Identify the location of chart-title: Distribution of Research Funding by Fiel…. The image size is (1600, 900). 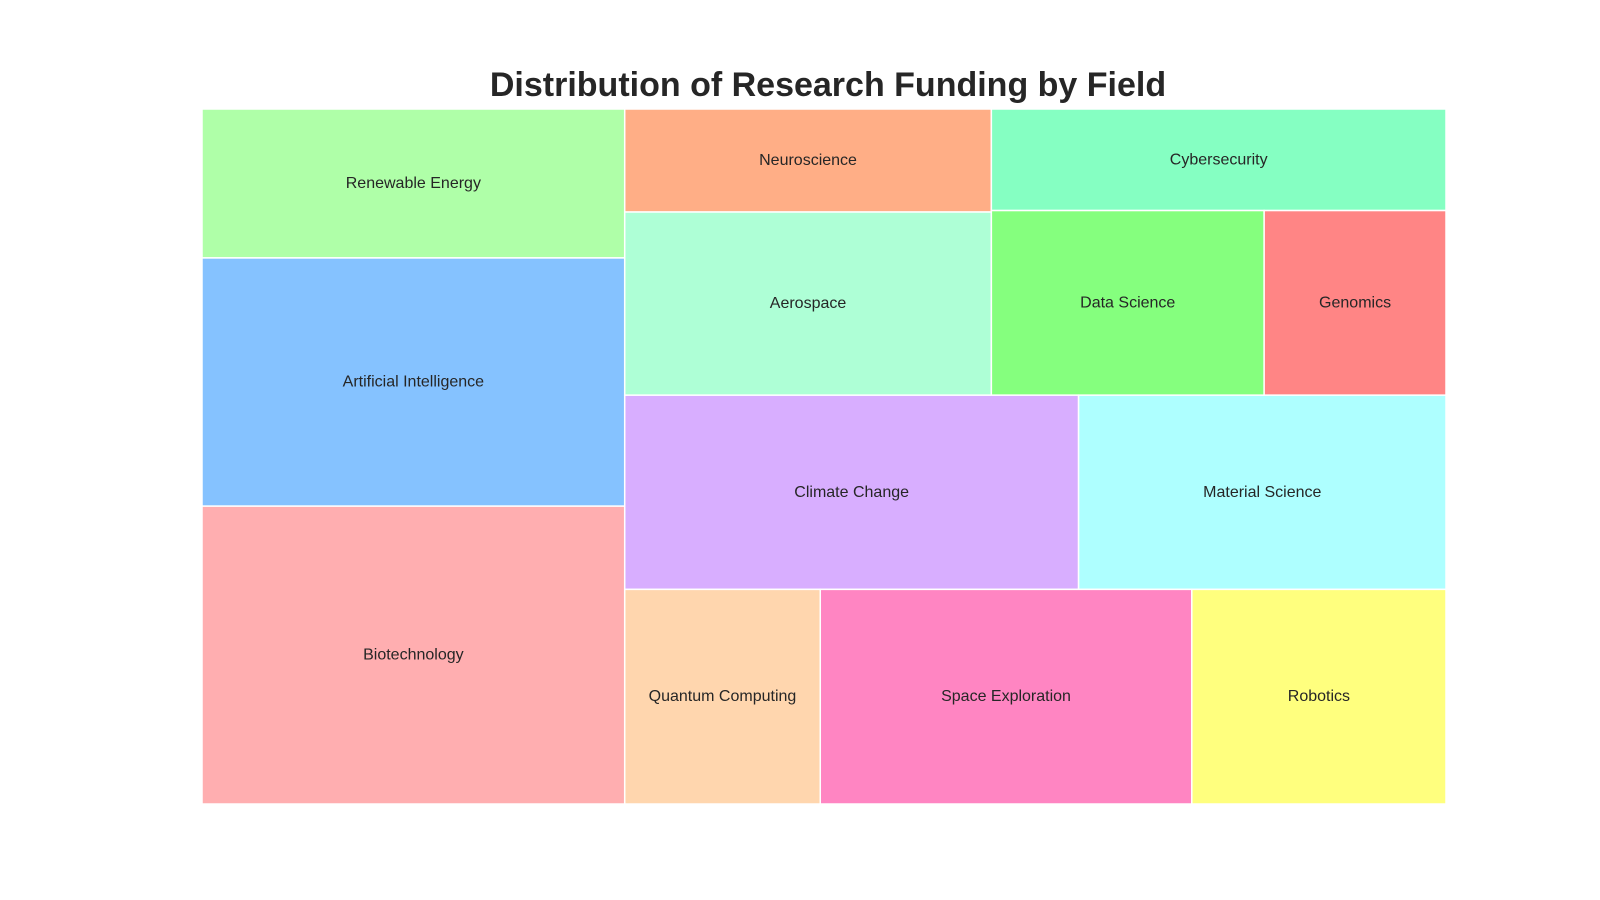
(828, 85).